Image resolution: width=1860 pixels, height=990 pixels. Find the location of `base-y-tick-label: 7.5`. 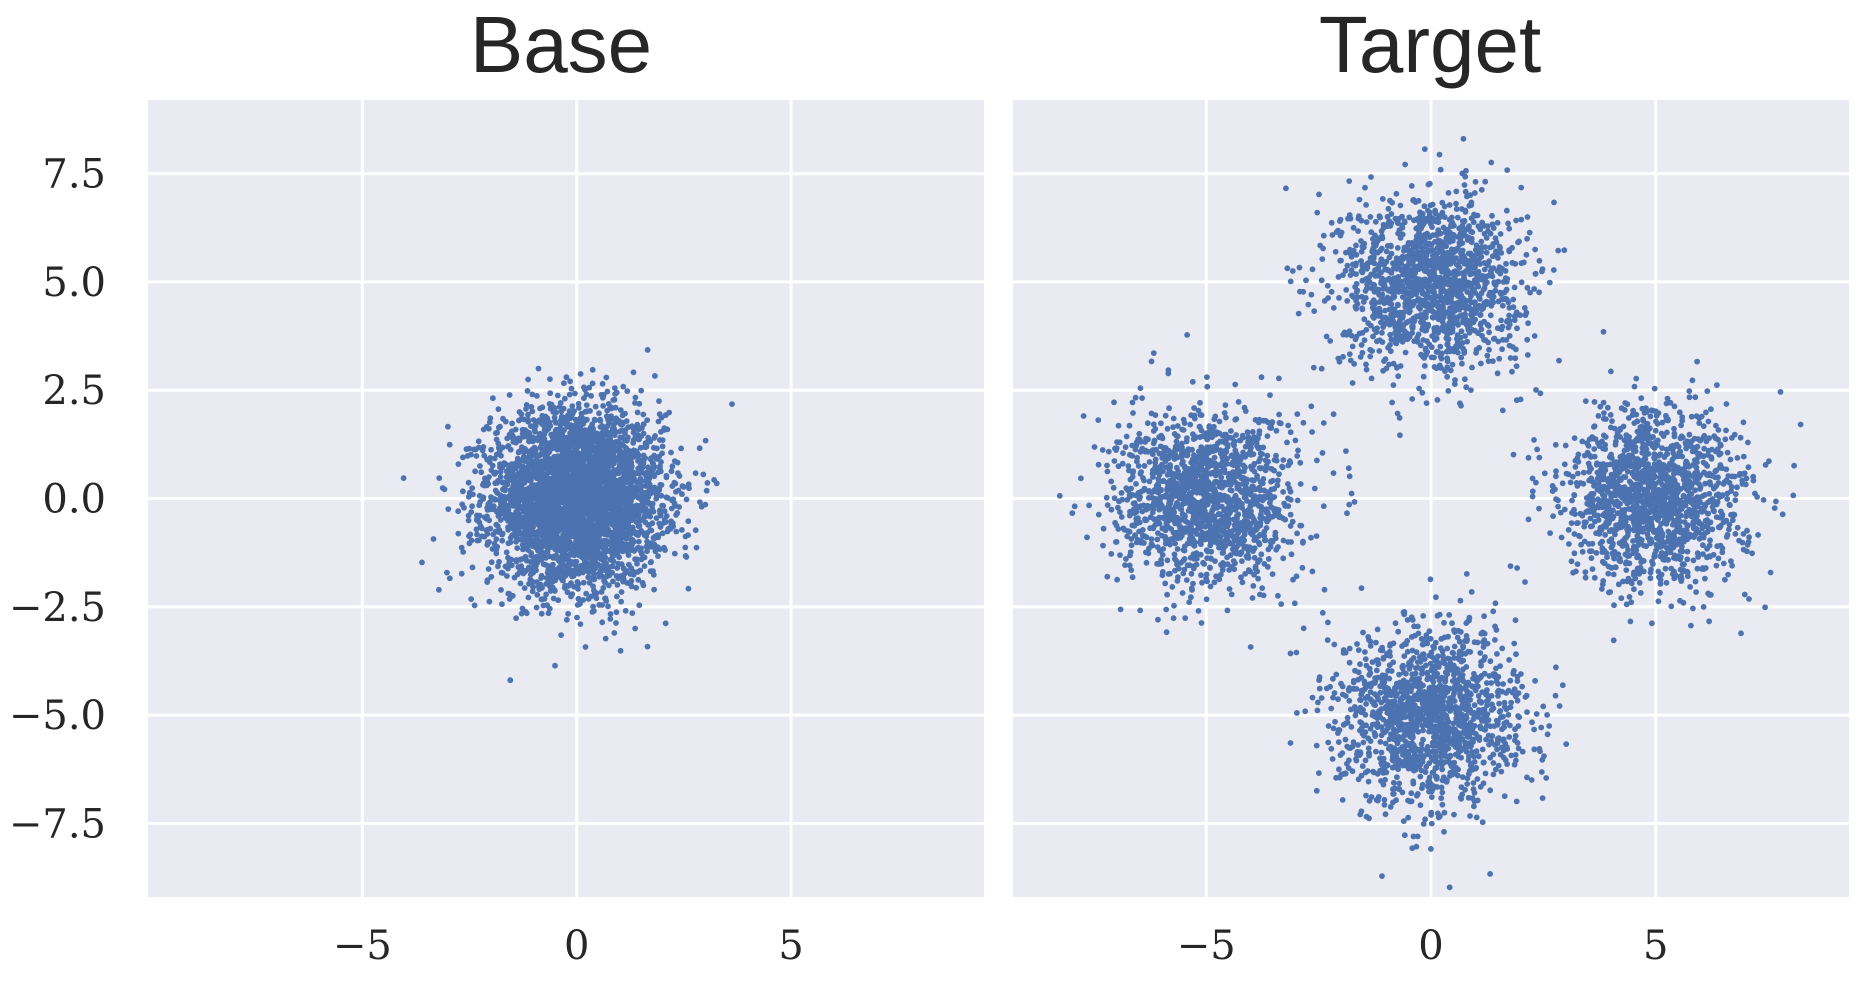

base-y-tick-label: 7.5 is located at coordinates (74, 175).